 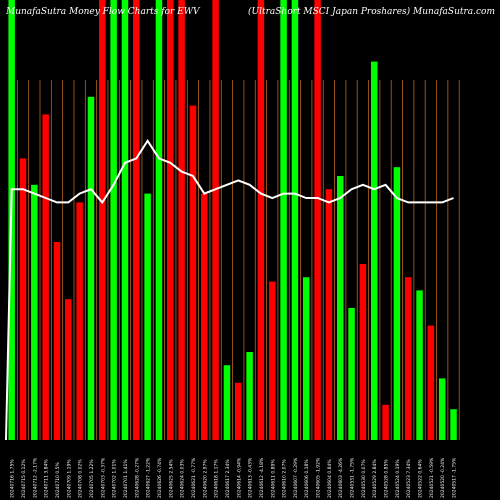 What do you see at coordinates (205, 478) in the screenshot?
I see `x-tick-label: 20240620 2.97%` at bounding box center [205, 478].